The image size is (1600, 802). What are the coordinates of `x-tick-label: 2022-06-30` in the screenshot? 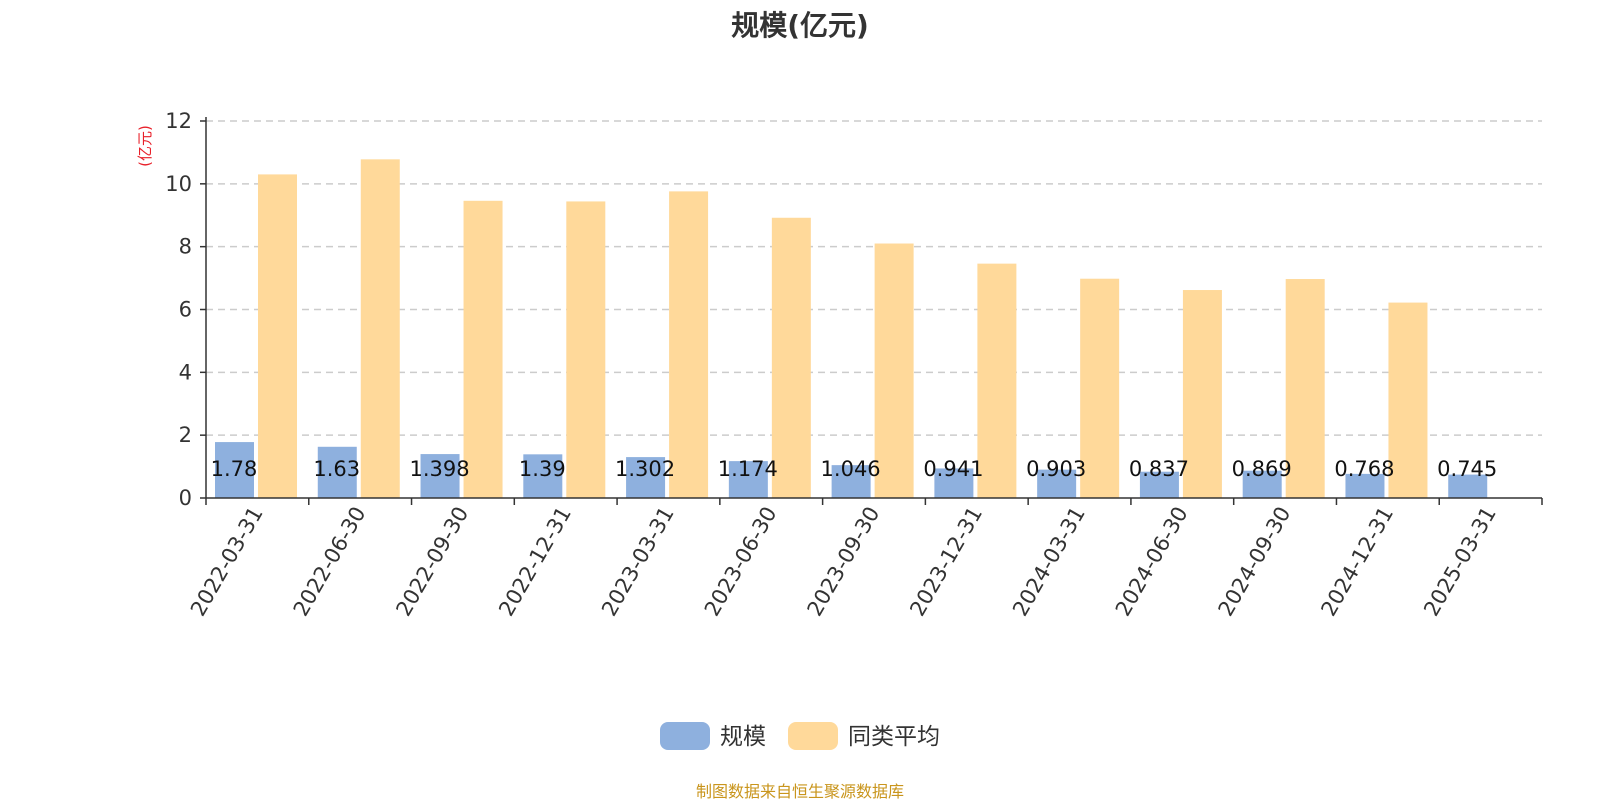 It's located at (330, 562).